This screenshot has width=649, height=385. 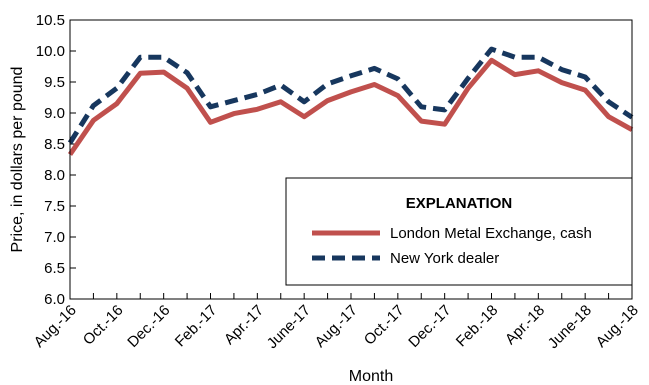 What do you see at coordinates (148, 326) in the screenshot?
I see `x-tick-label: Dec.-16` at bounding box center [148, 326].